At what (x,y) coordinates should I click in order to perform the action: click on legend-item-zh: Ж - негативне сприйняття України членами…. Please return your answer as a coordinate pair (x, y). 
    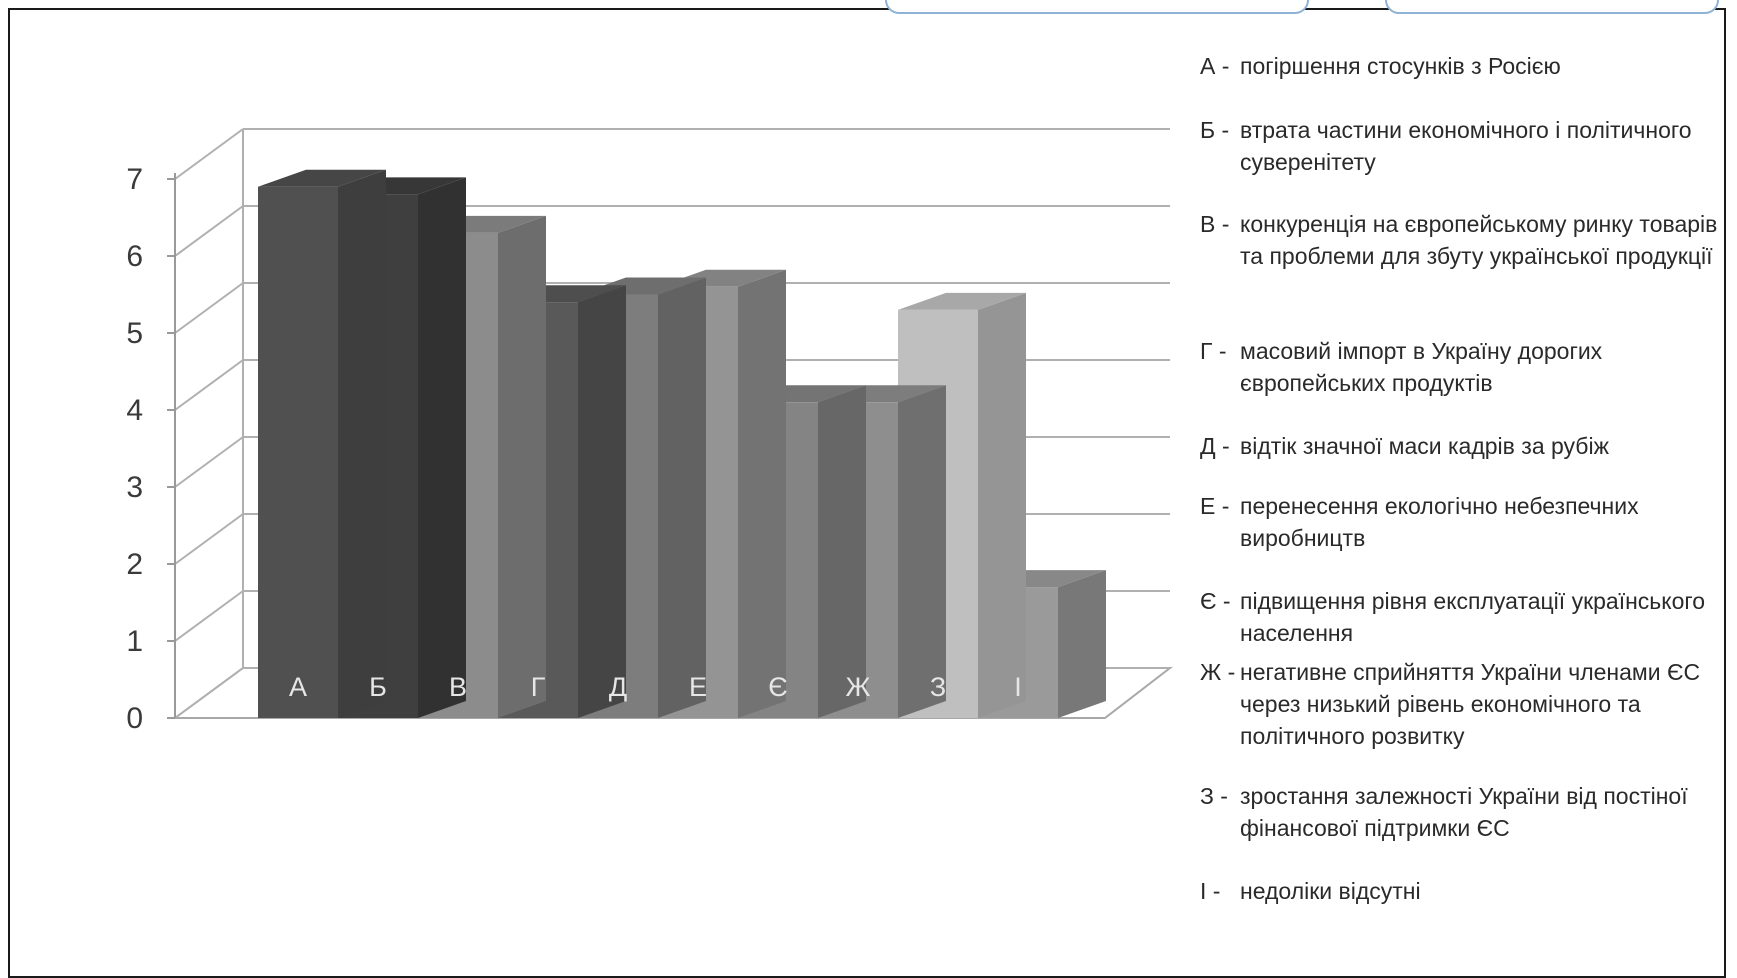
    Looking at the image, I should click on (1465, 704).